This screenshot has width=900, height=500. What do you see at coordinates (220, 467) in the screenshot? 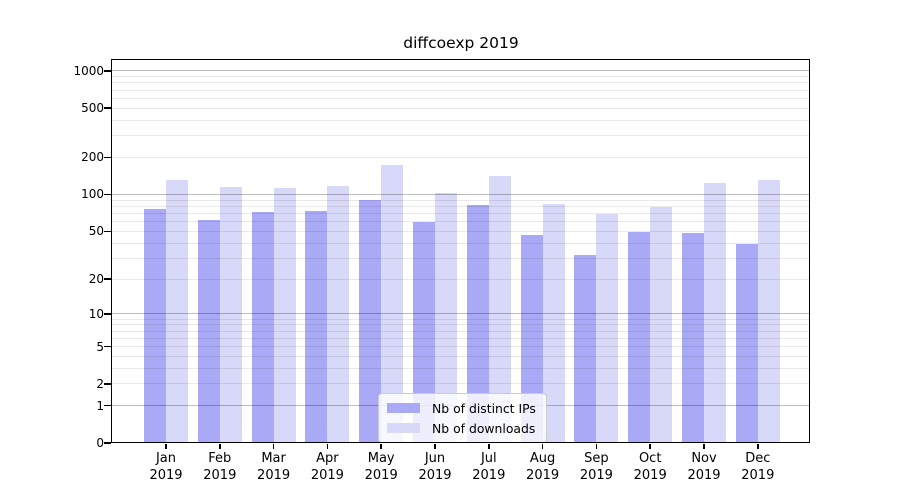
I see `x-tick-label-feb: Feb 2019` at bounding box center [220, 467].